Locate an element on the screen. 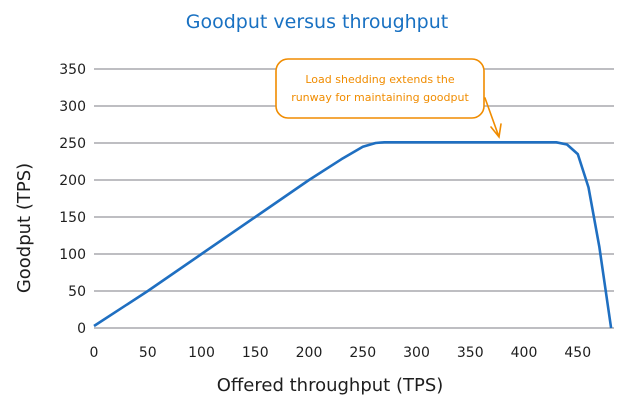  annotation-line-1: Load shedding extends the is located at coordinates (379, 79).